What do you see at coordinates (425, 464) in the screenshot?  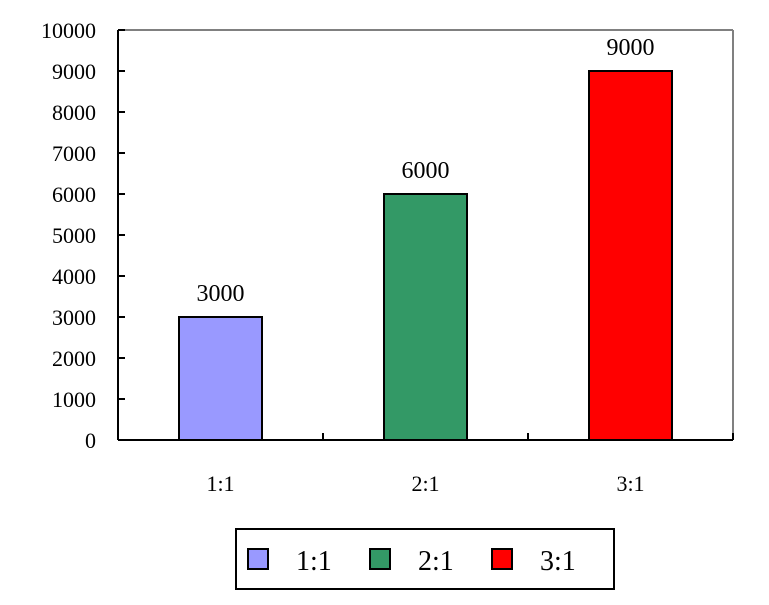 I see `x-axis: 1:1 2:1 3:1` at bounding box center [425, 464].